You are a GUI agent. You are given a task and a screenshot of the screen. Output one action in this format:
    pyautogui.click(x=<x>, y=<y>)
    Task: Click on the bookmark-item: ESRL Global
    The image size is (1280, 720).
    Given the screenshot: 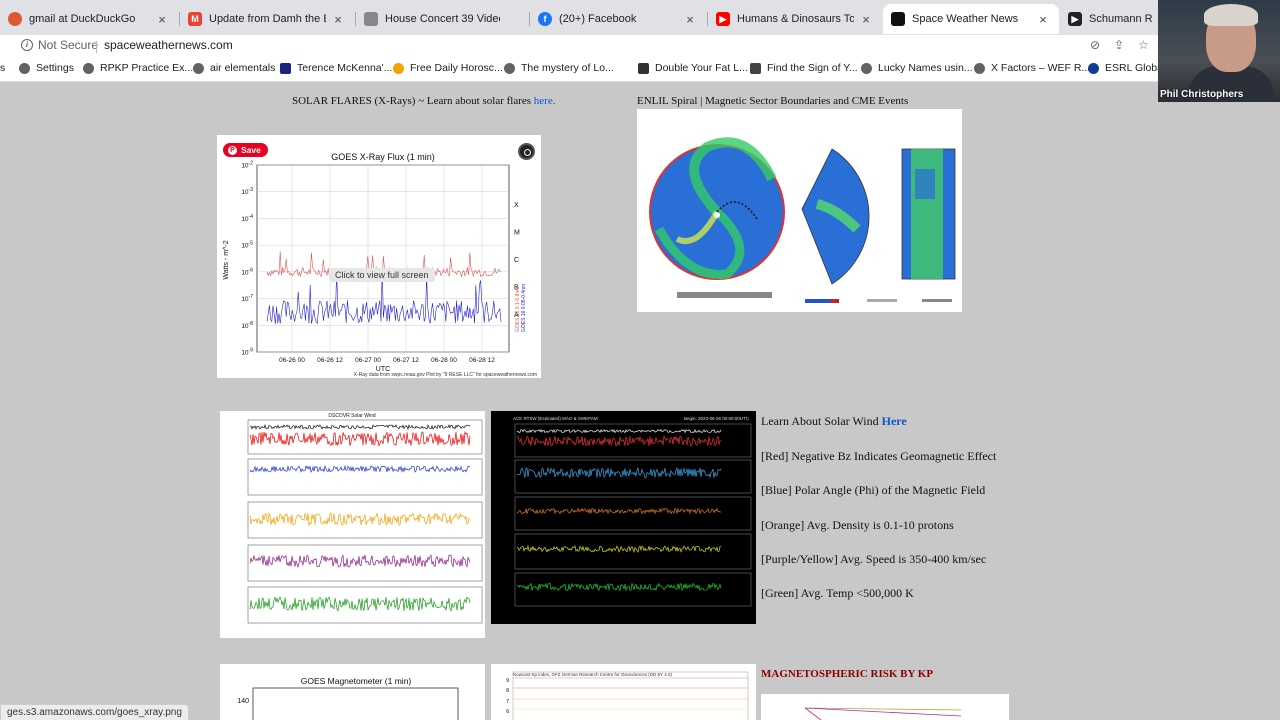 What is the action you would take?
    pyautogui.click(x=1126, y=68)
    